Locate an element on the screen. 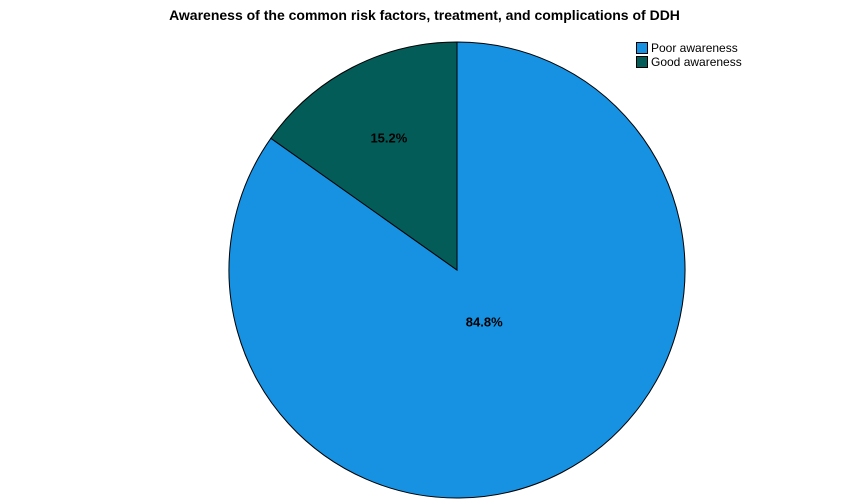 This screenshot has width=849, height=499. legend-swatch-good-awareness is located at coordinates (642, 62).